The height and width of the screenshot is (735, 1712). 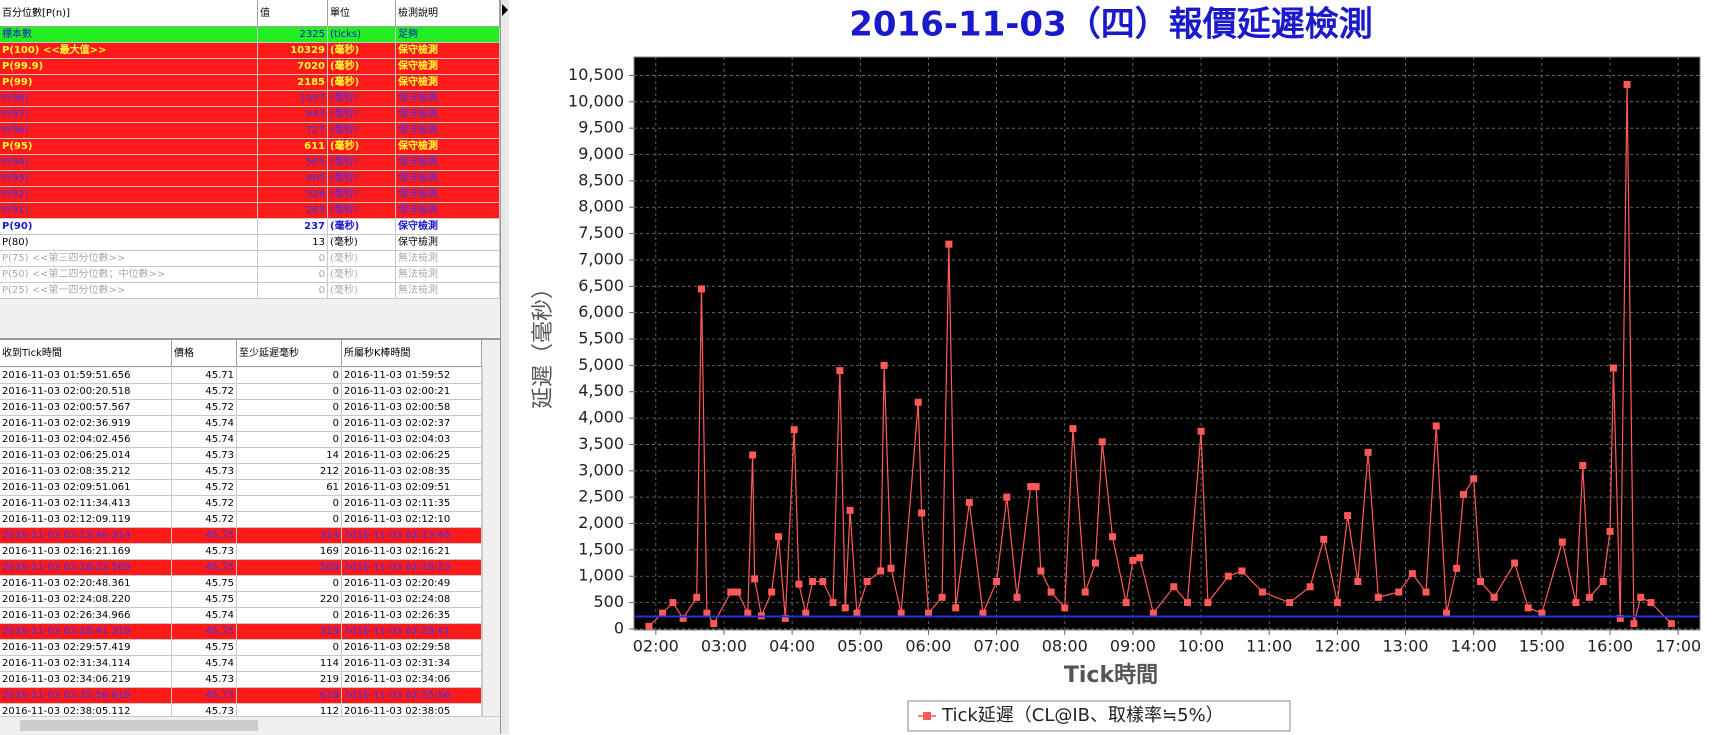 What do you see at coordinates (412, 696) in the screenshot?
I see `table-cell: 2016-11-03 02:35:56` at bounding box center [412, 696].